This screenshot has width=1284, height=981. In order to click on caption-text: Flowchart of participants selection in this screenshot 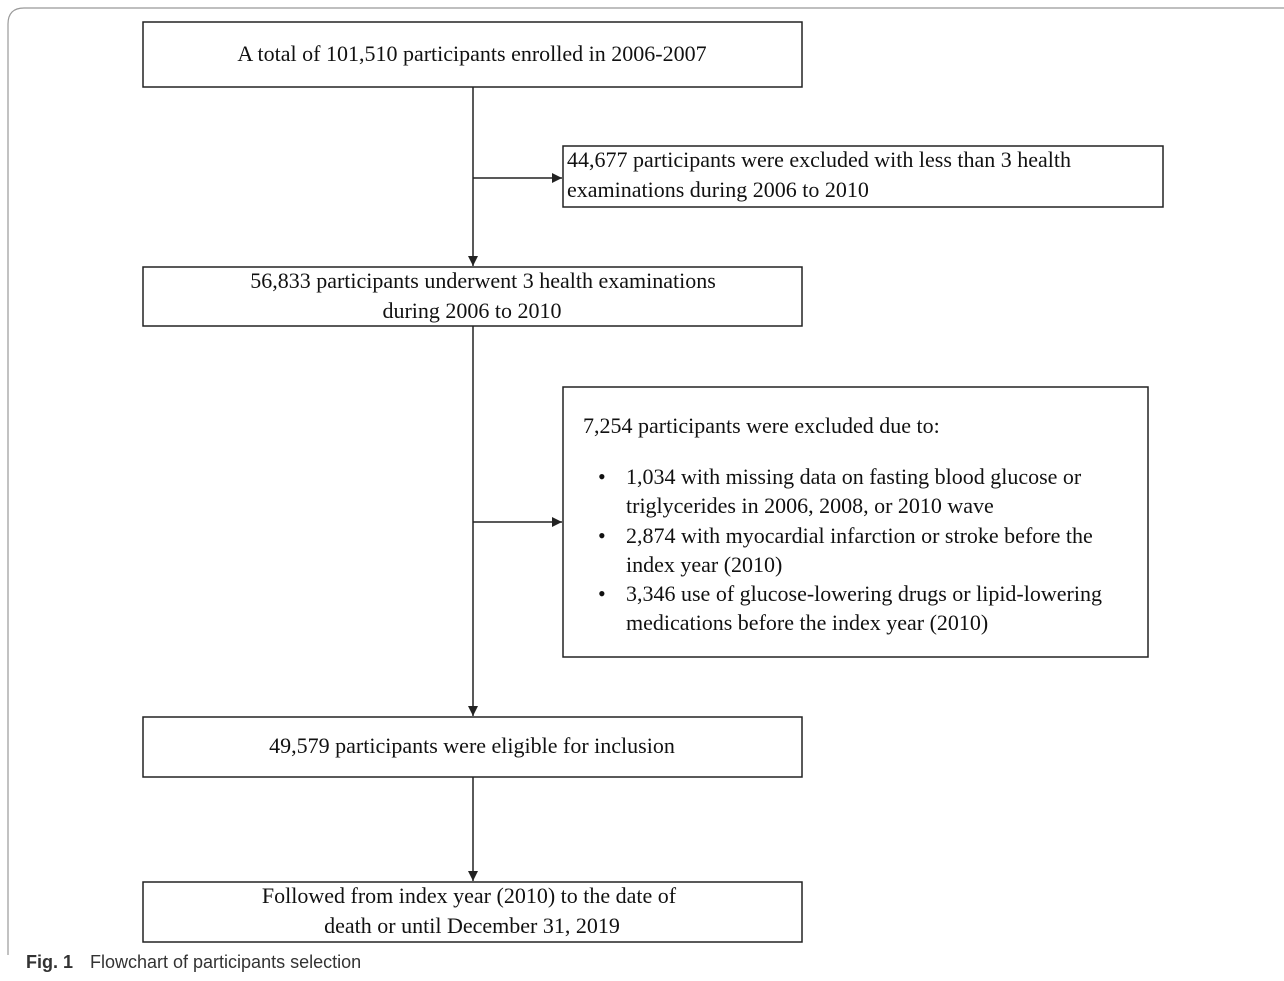, I will do `click(225, 962)`.